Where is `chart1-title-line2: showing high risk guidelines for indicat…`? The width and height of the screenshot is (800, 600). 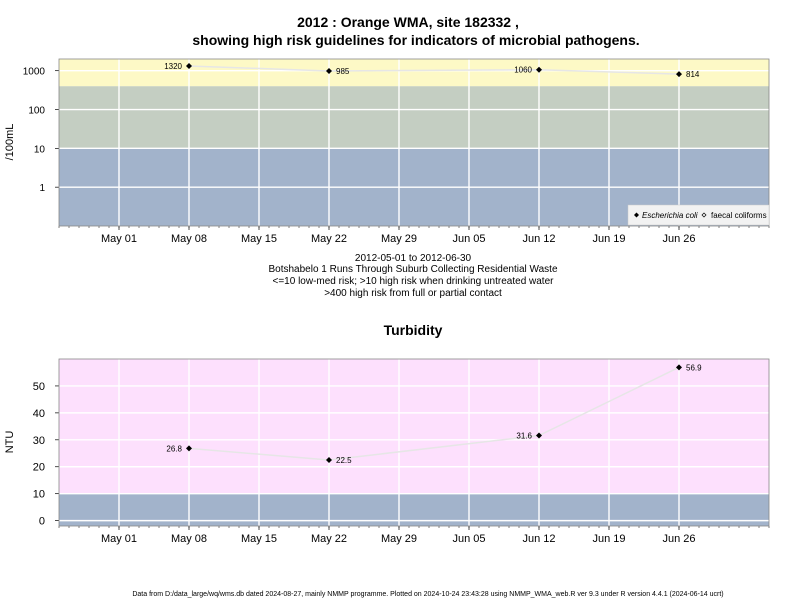
chart1-title-line2: showing high risk guidelines for indicat… is located at coordinates (415, 40).